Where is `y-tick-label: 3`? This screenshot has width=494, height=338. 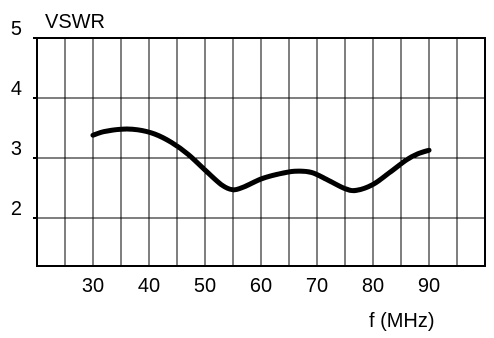 y-tick-label: 3 is located at coordinates (16, 149).